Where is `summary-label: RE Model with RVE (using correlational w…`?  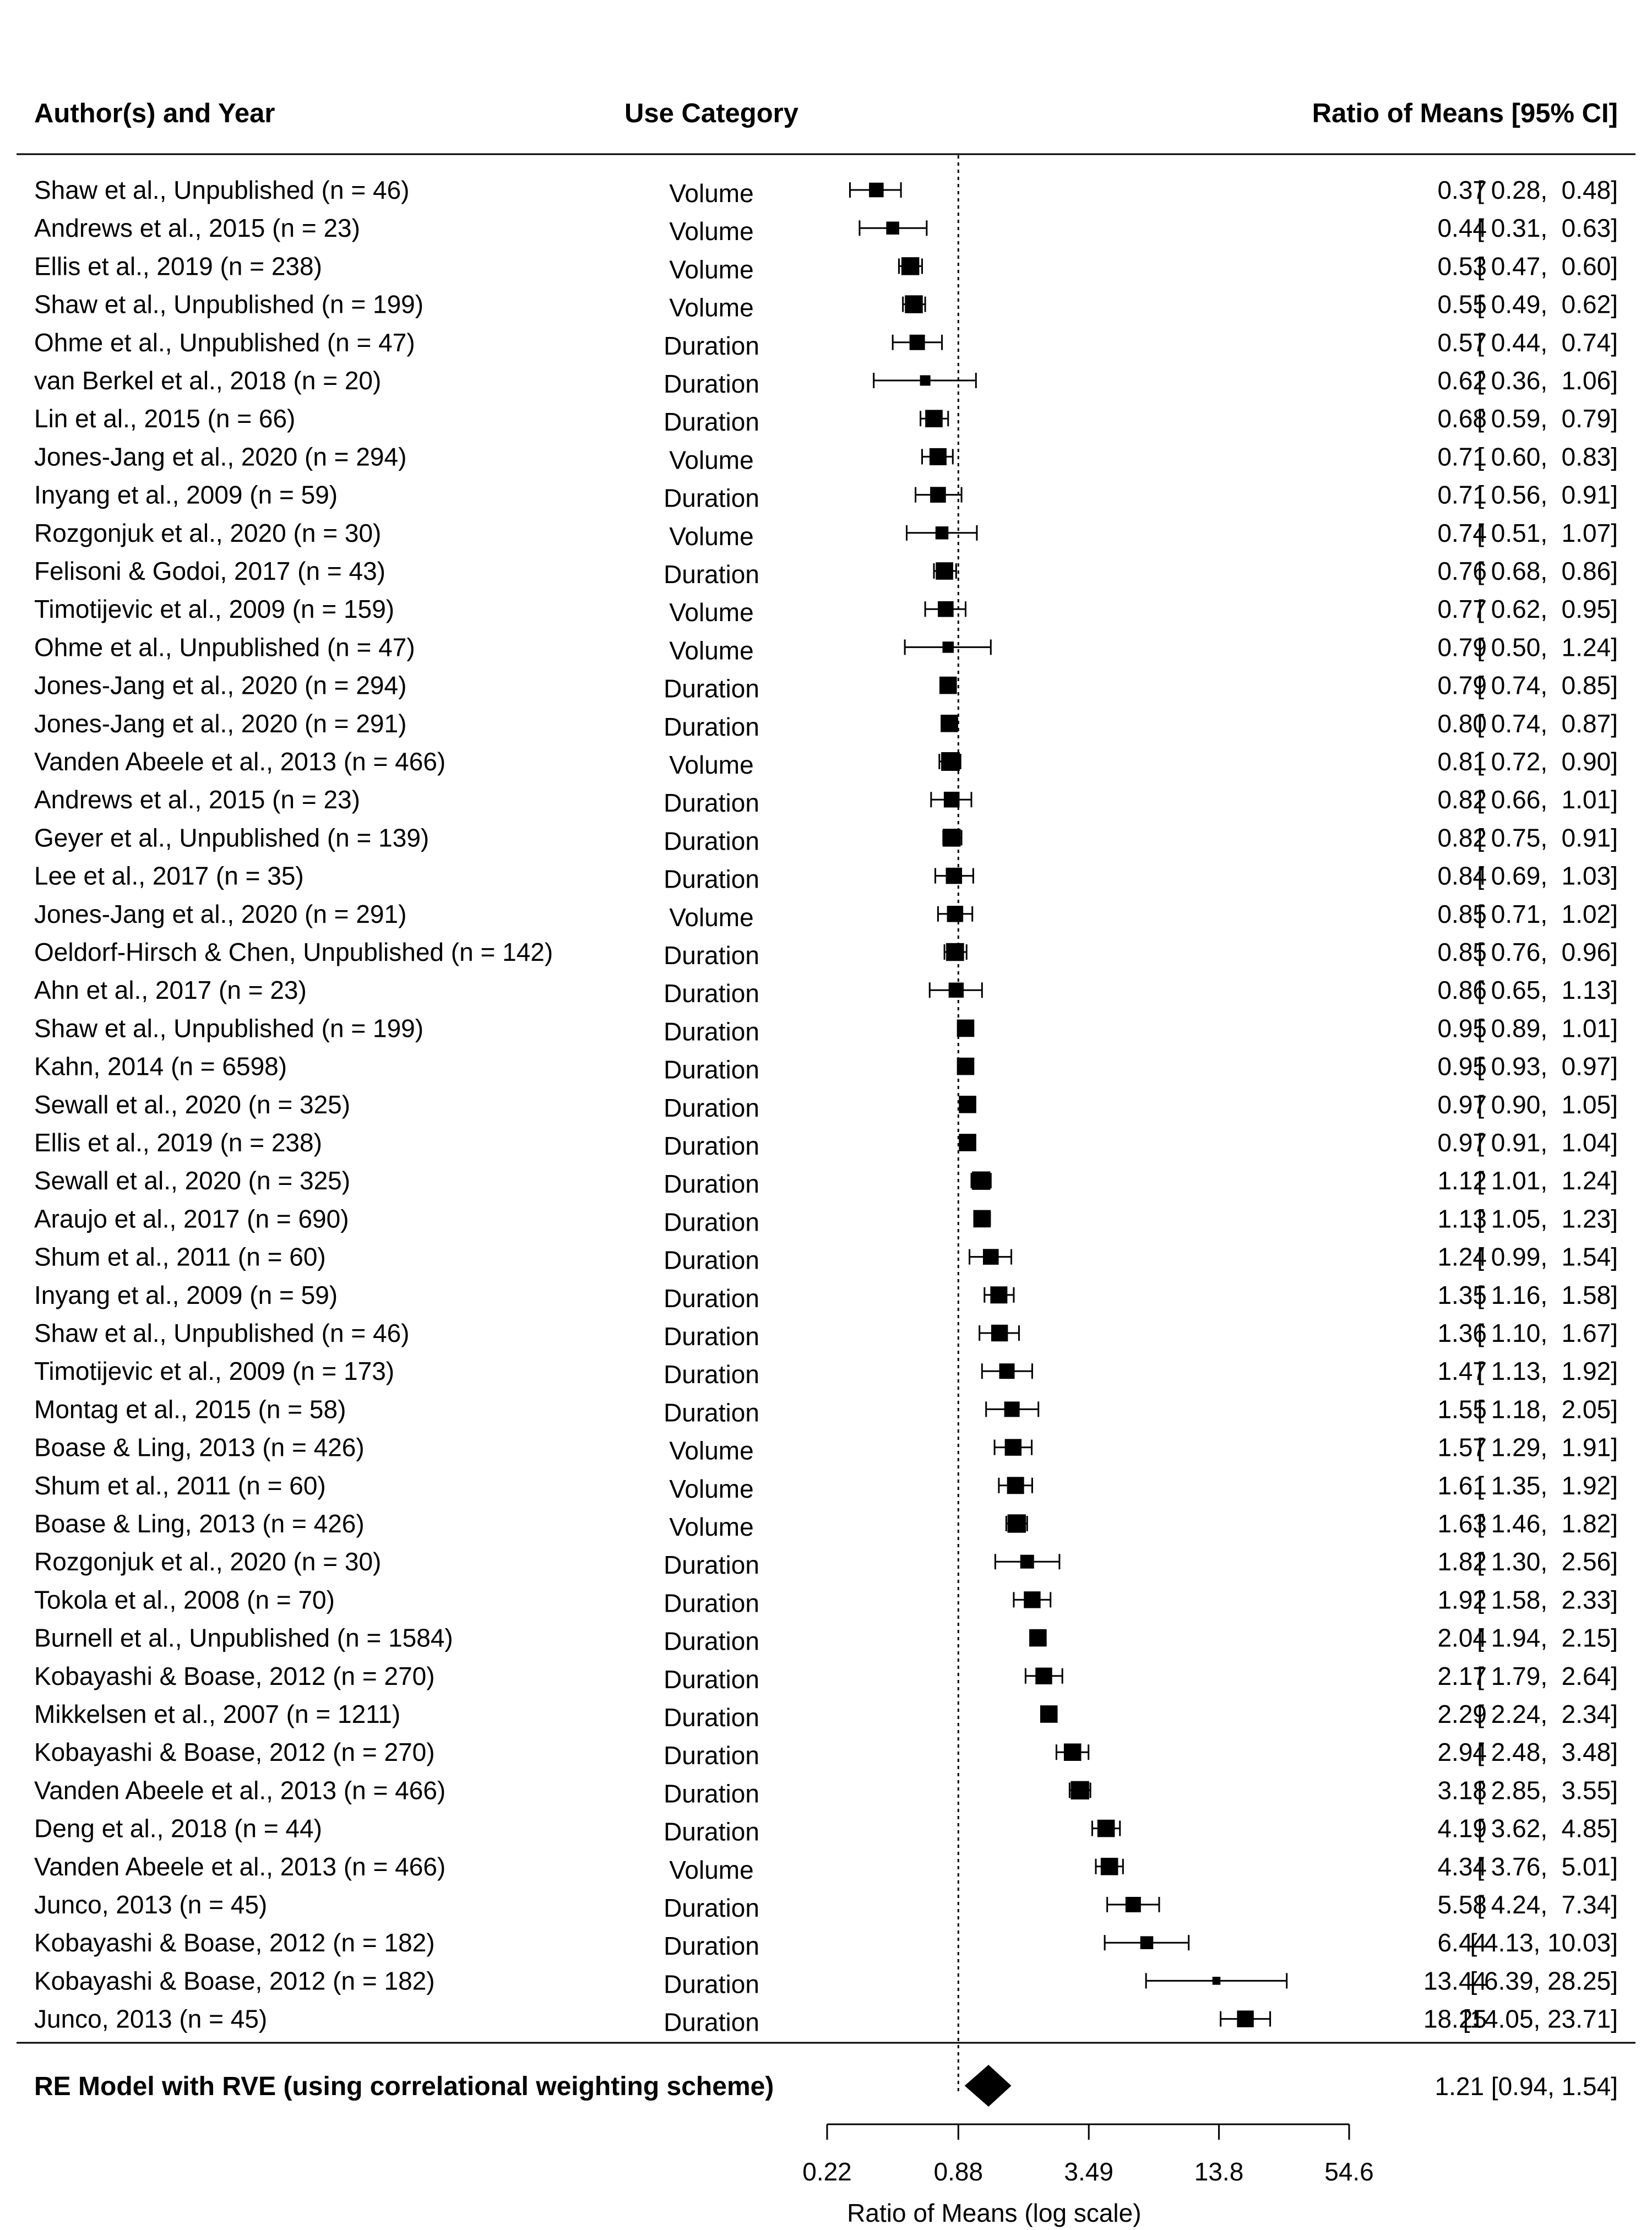
summary-label: RE Model with RVE (using correlational w… is located at coordinates (404, 2086).